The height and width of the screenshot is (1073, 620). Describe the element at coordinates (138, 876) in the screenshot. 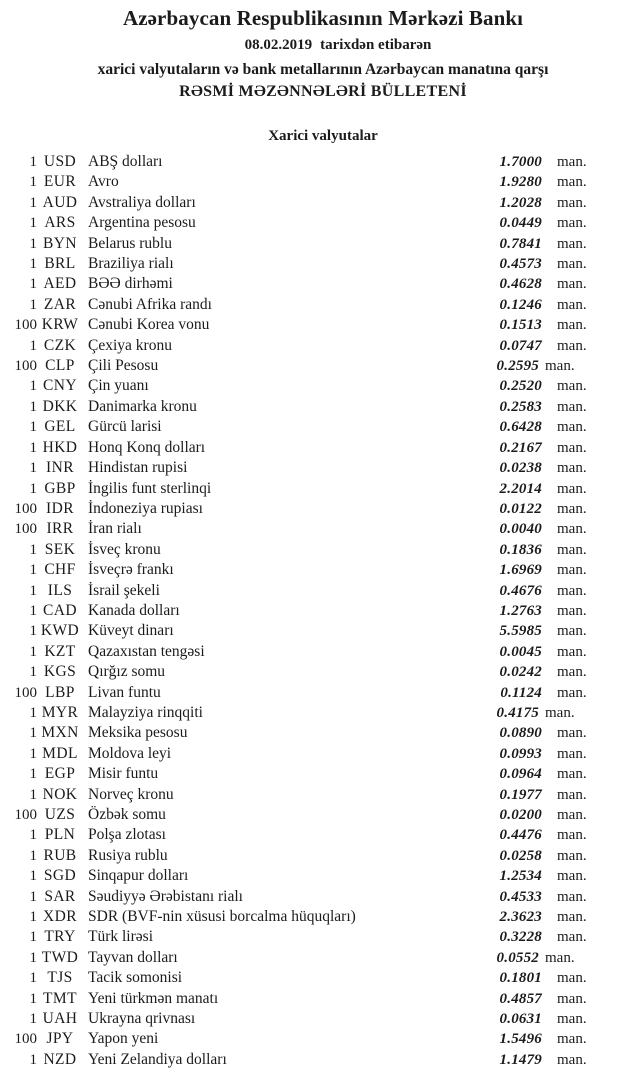

I see `currency-name: Sinqapur dolları` at that location.